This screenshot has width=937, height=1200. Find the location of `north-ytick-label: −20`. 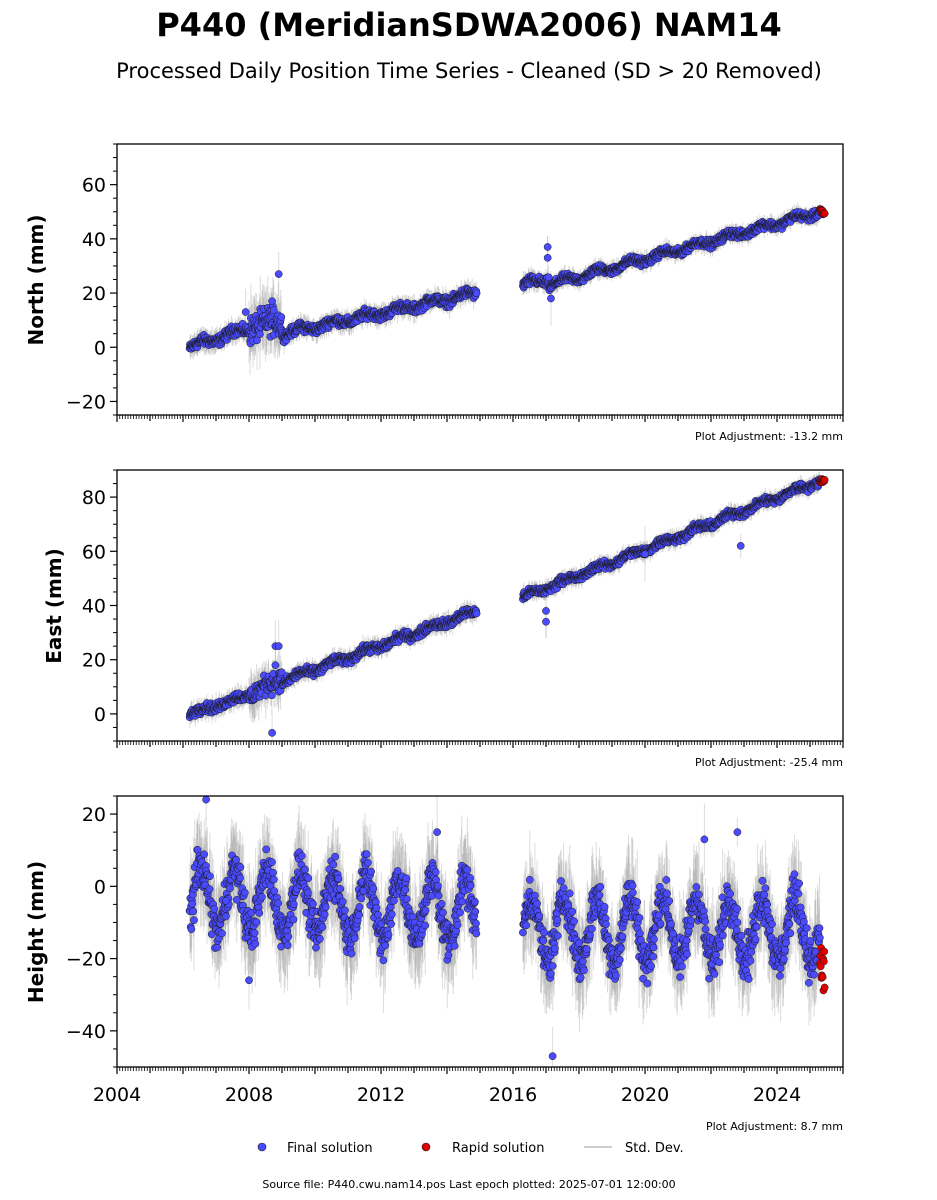

north-ytick-label: −20 is located at coordinates (86, 402).